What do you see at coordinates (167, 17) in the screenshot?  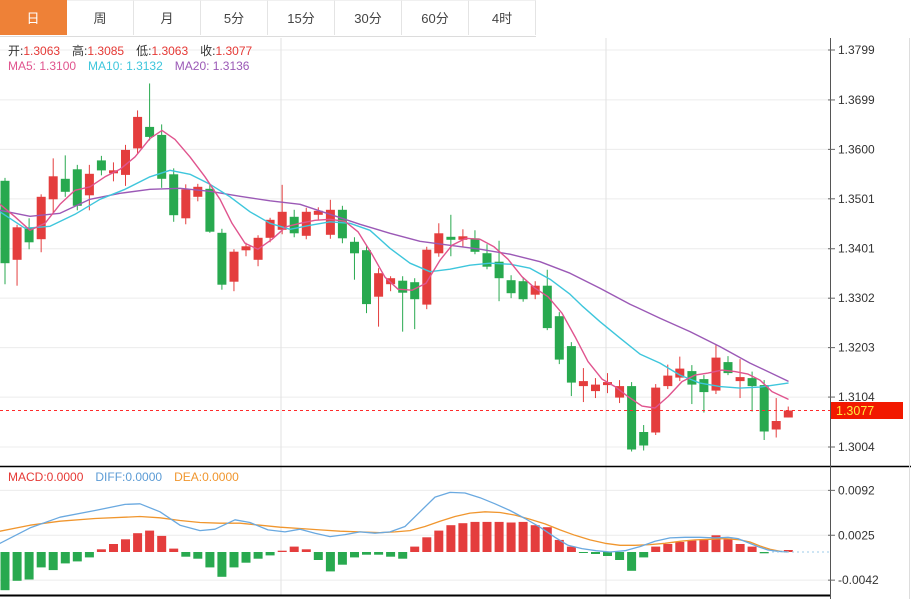 I see `tab-period-月: 月` at bounding box center [167, 17].